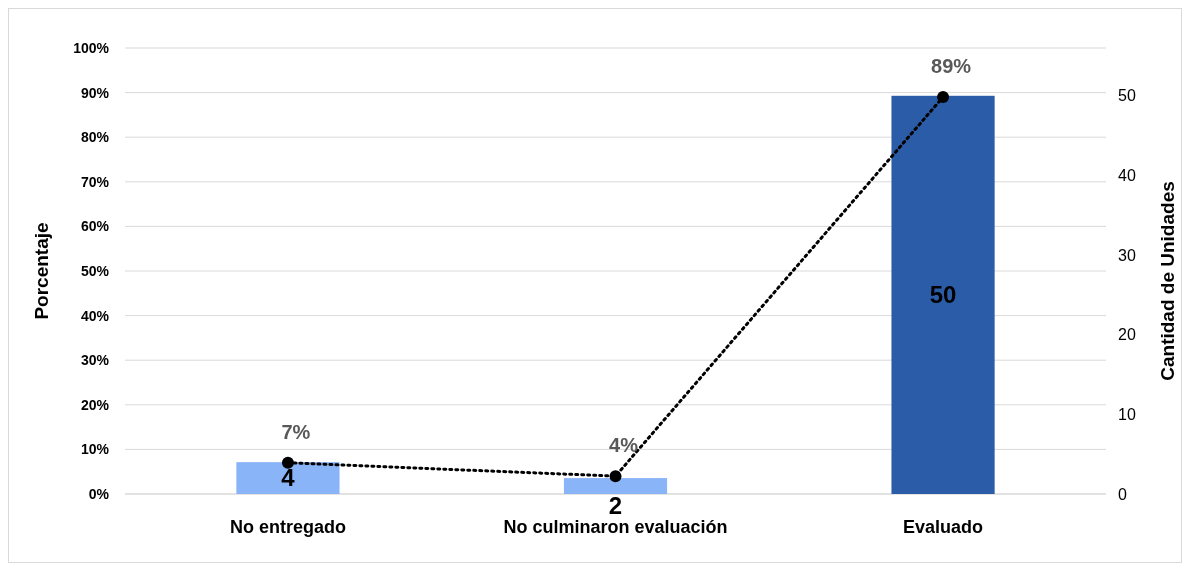 The image size is (1190, 571). What do you see at coordinates (95, 315) in the screenshot?
I see `y-tick-label: 40%` at bounding box center [95, 315].